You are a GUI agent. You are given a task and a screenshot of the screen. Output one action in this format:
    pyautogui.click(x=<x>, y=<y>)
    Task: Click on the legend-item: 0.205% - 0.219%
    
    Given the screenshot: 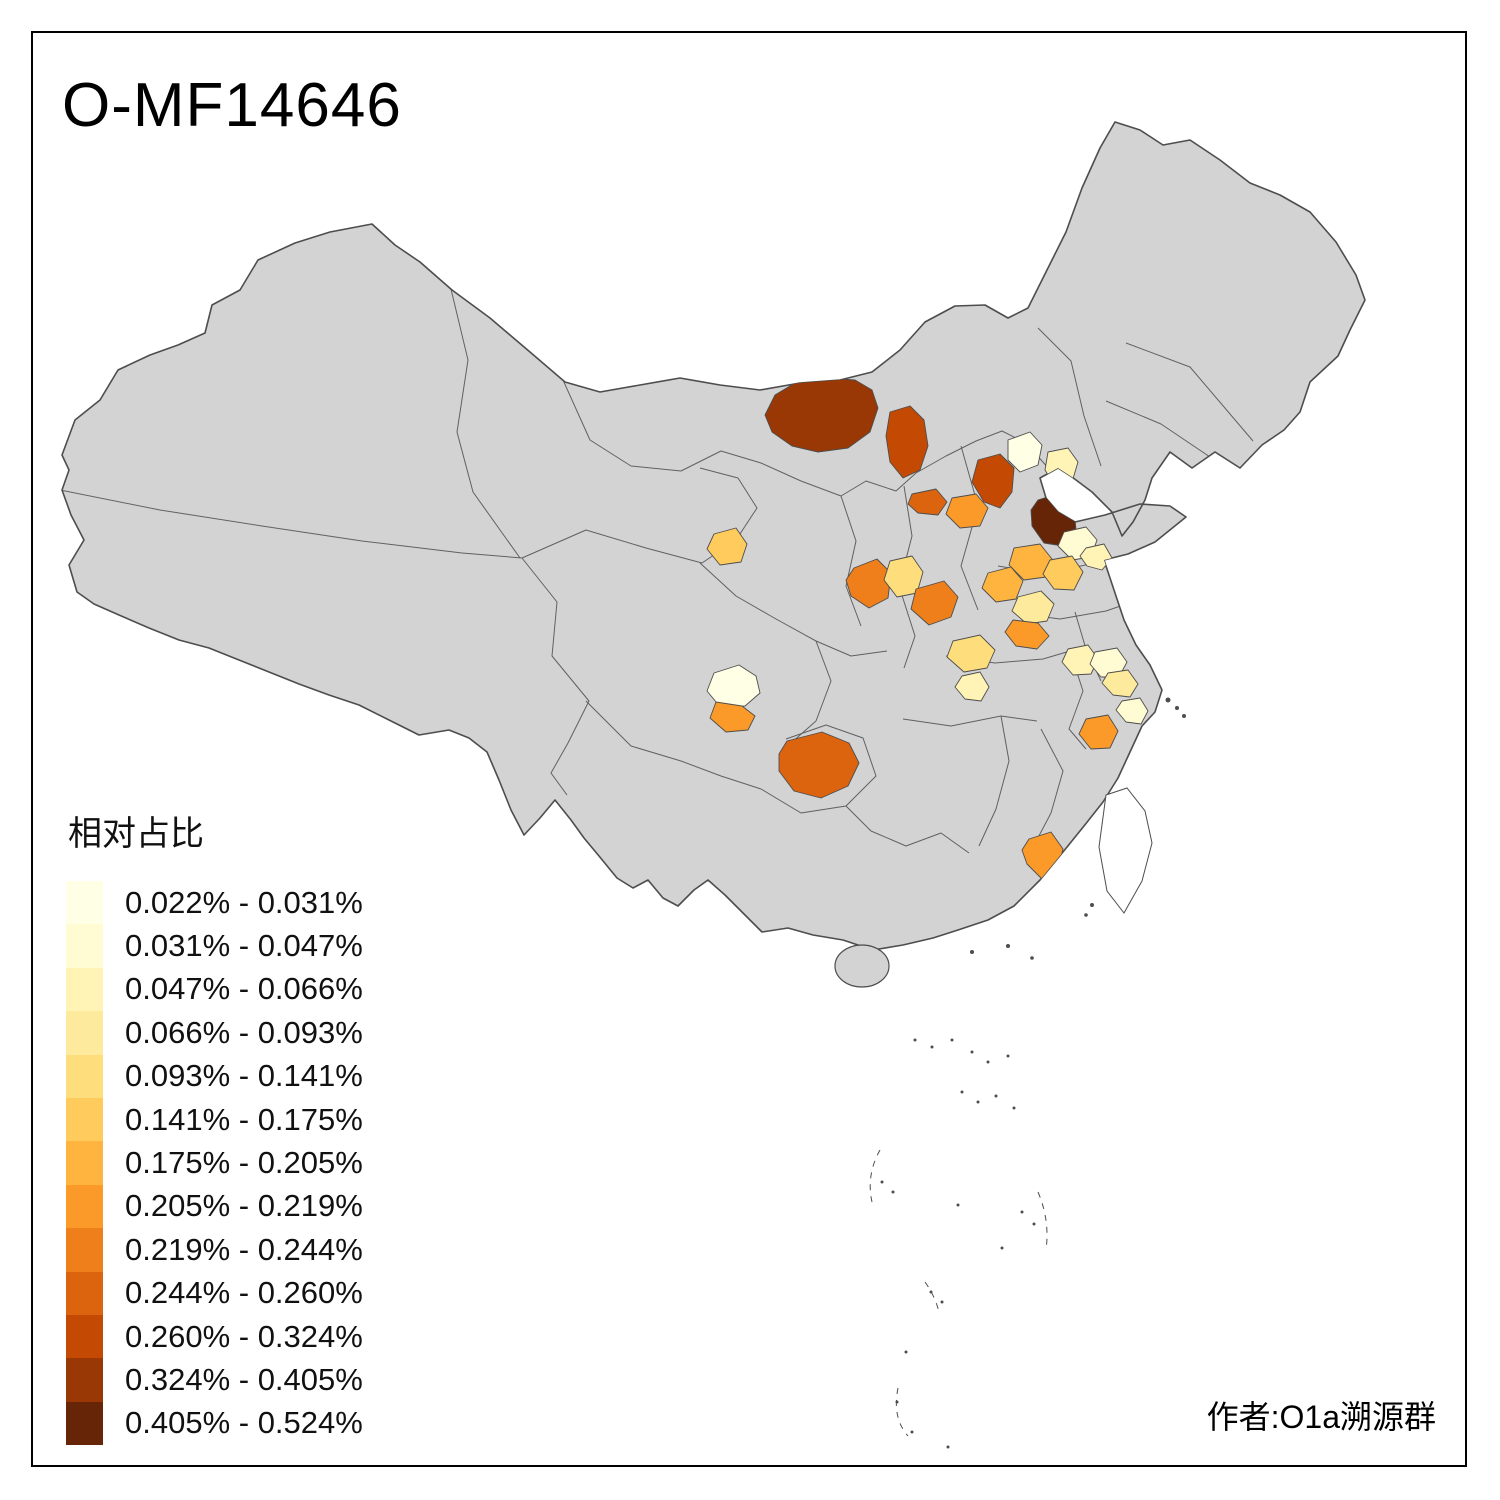 What is the action you would take?
    pyautogui.click(x=214, y=1206)
    